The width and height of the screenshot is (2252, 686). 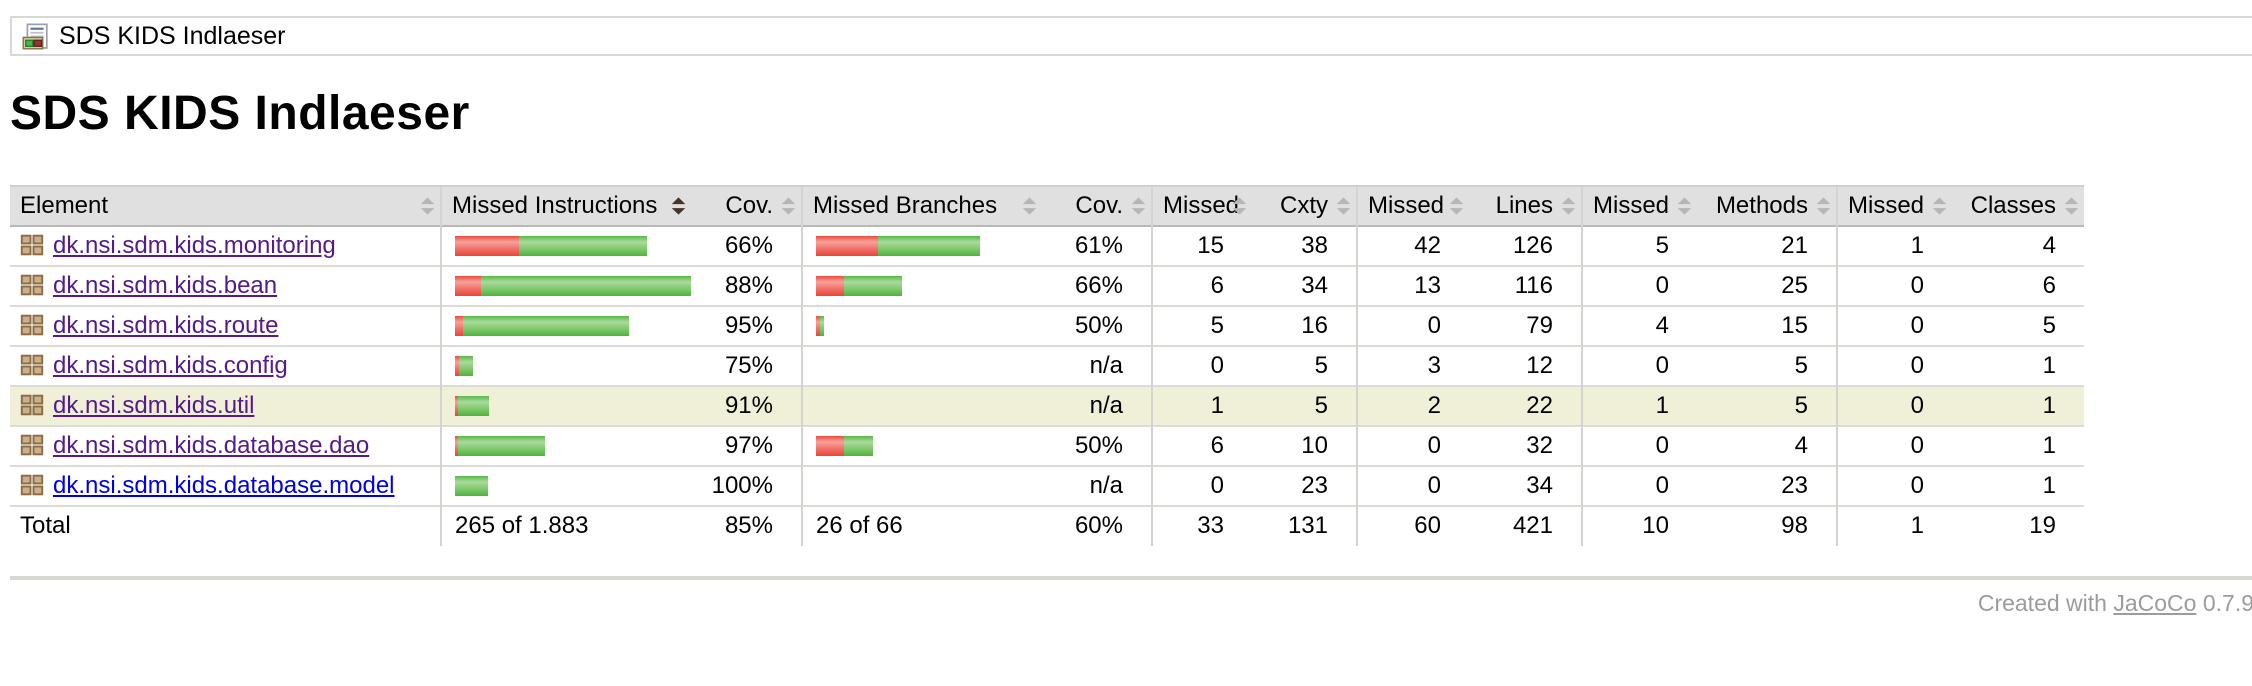 I want to click on missed-cxty-value: 5, so click(x=1201, y=325).